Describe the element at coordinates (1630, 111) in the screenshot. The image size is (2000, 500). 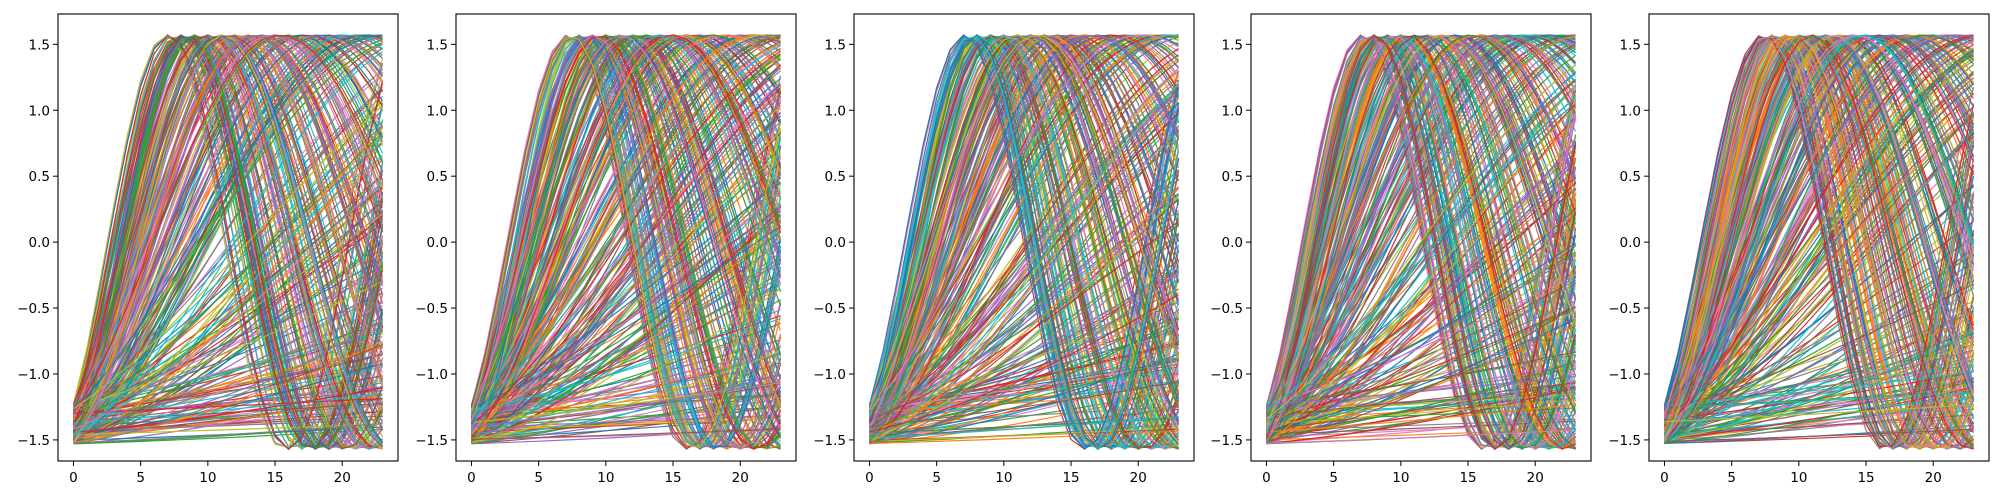
I see `y-tick-label: 1.0` at that location.